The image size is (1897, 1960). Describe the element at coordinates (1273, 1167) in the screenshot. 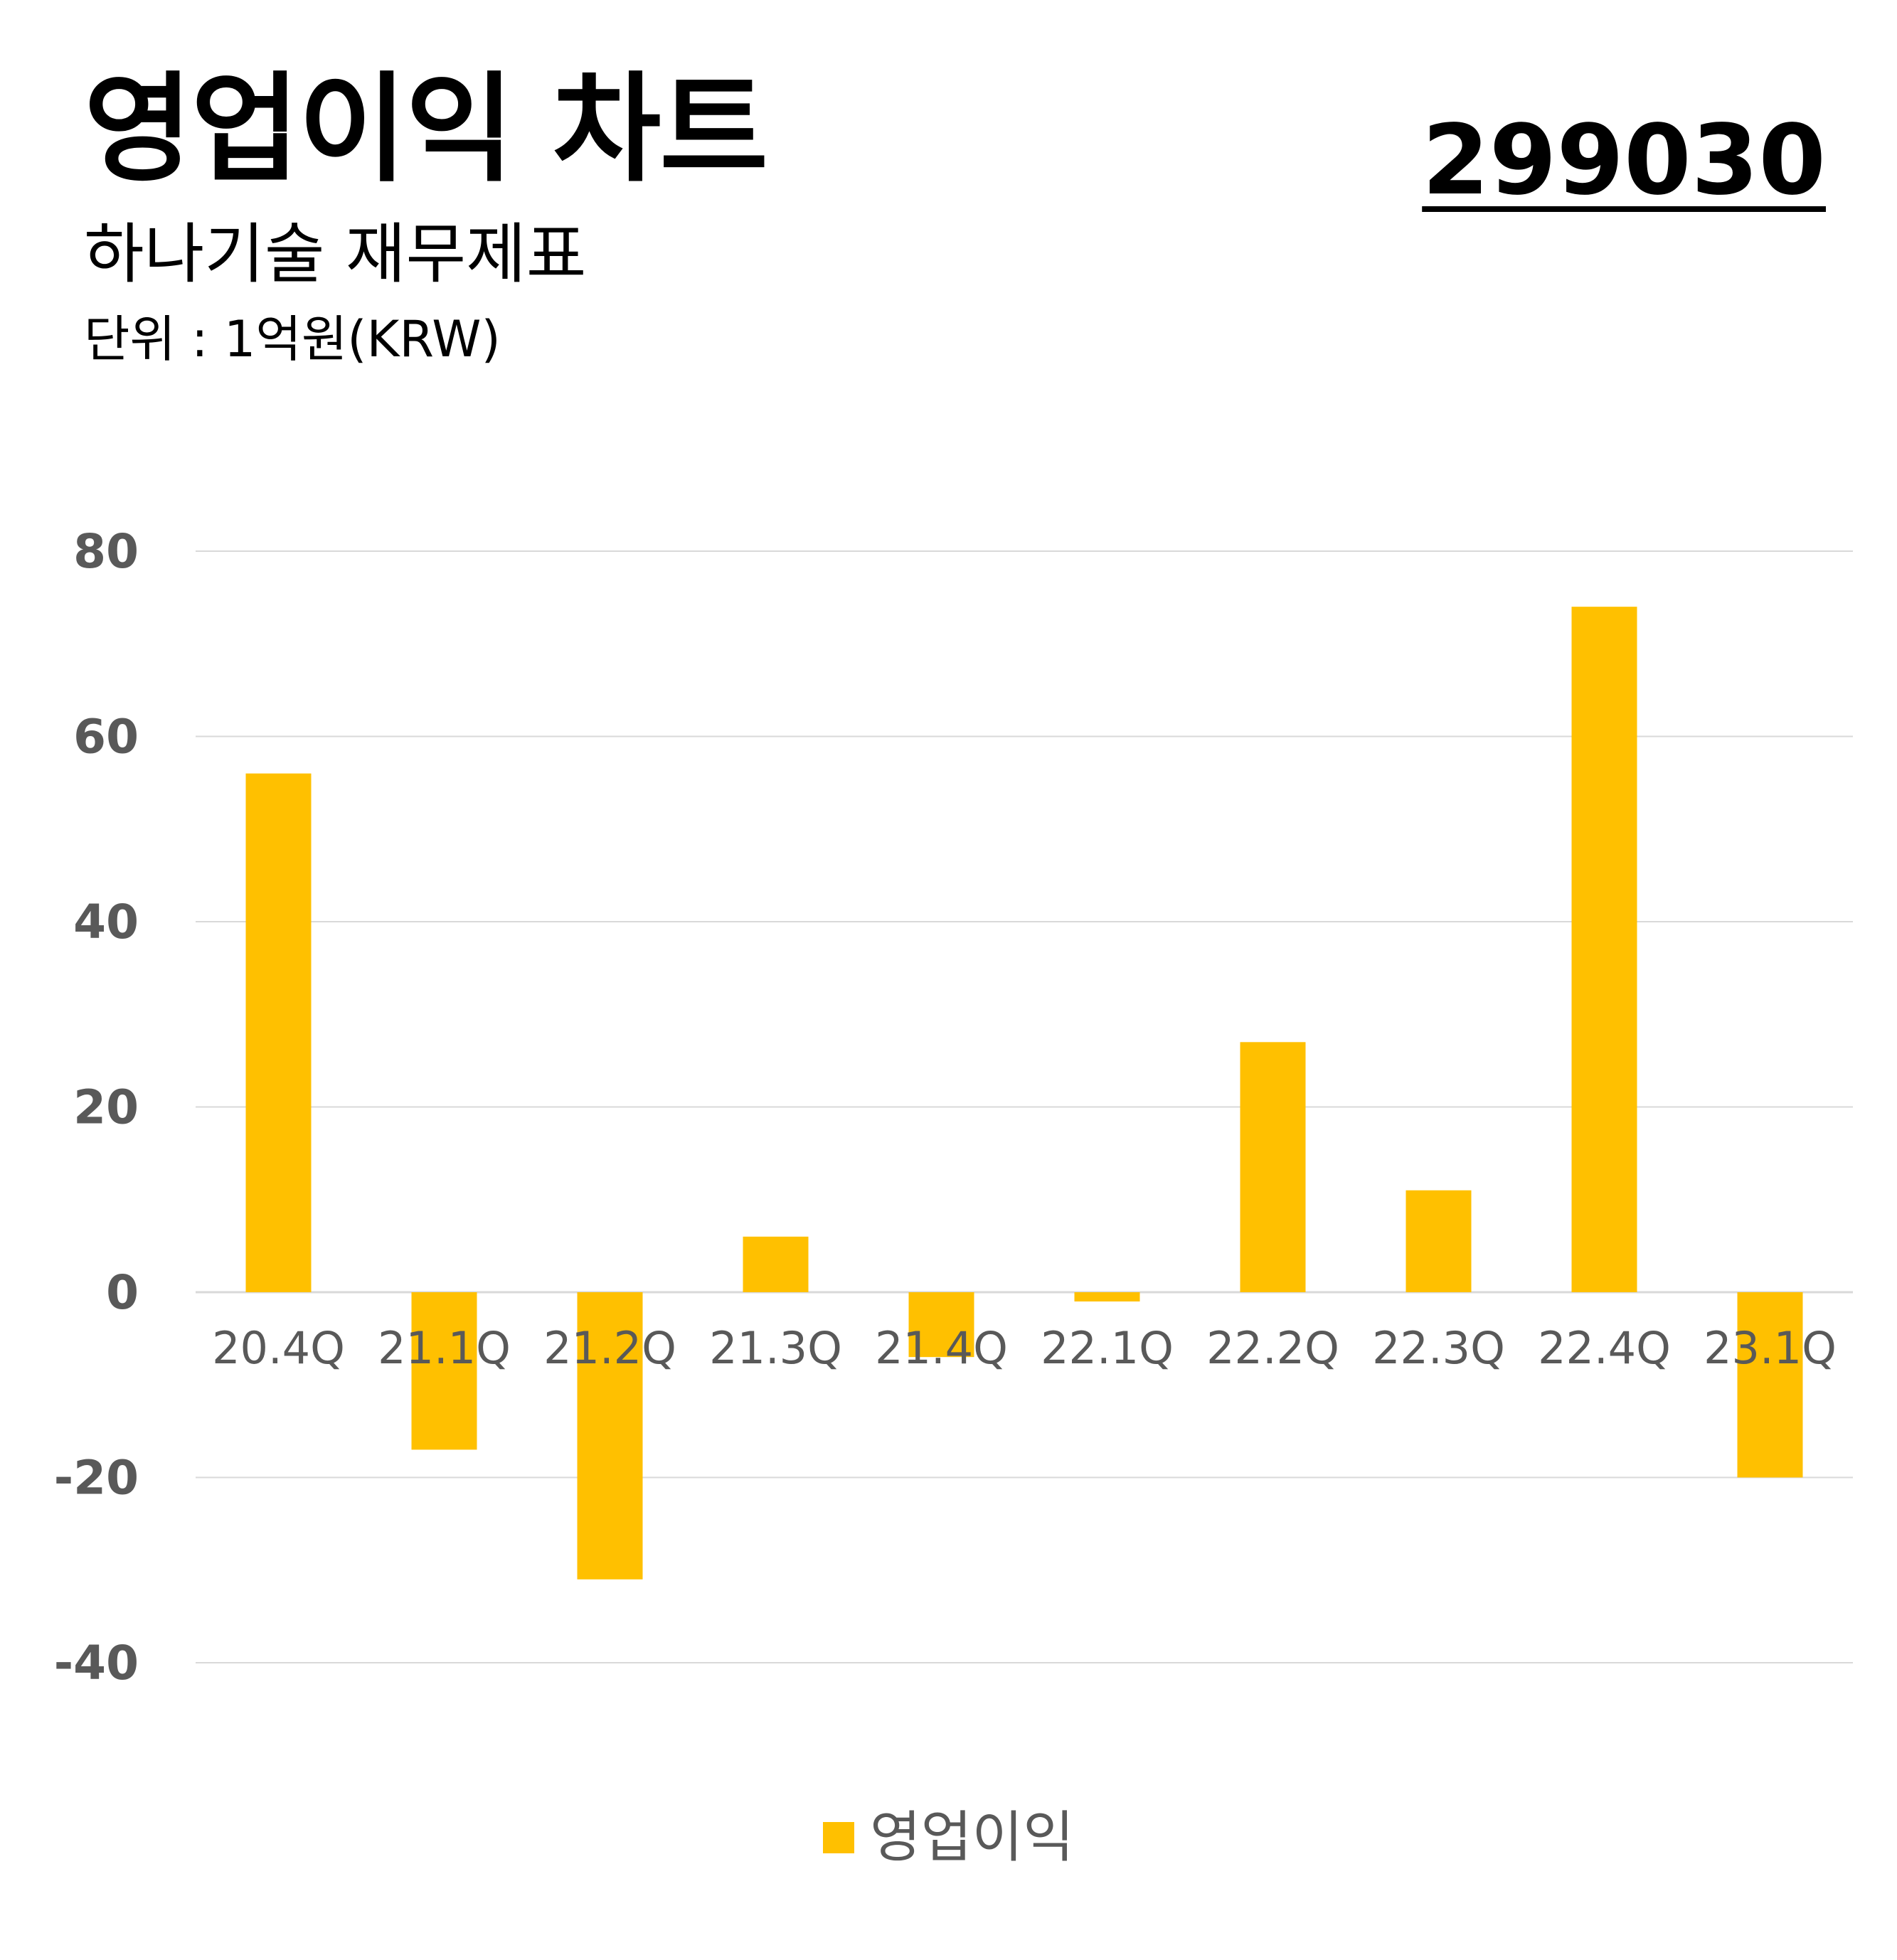

I see `bar-22.2Q` at that location.